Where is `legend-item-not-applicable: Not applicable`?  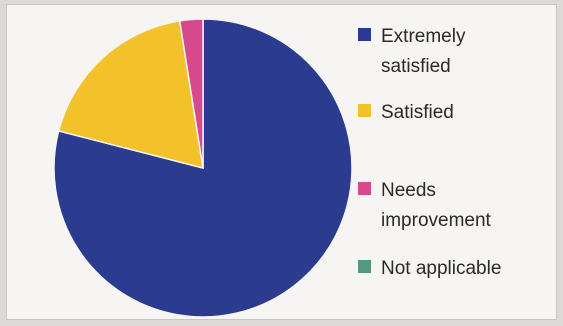 legend-item-not-applicable: Not applicable is located at coordinates (429, 268).